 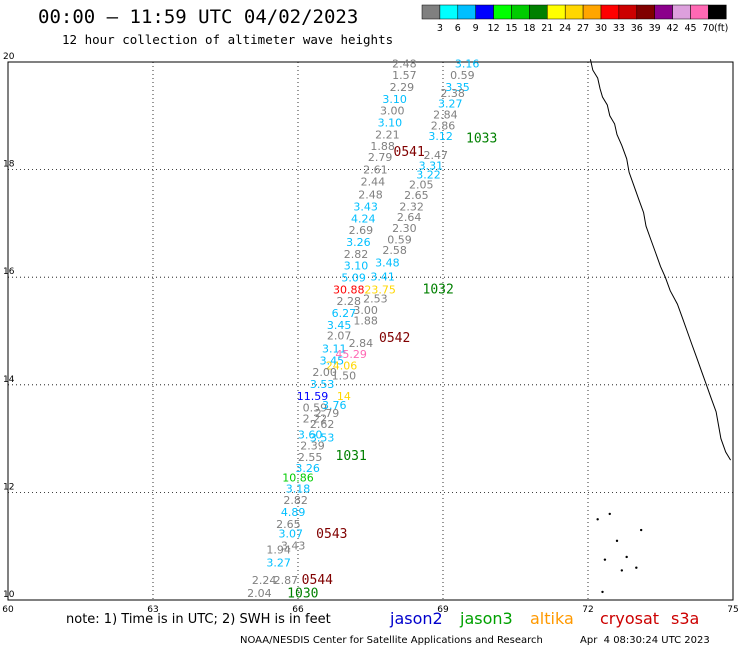 What do you see at coordinates (9, 165) in the screenshot?
I see `y-tick-label: 18` at bounding box center [9, 165].